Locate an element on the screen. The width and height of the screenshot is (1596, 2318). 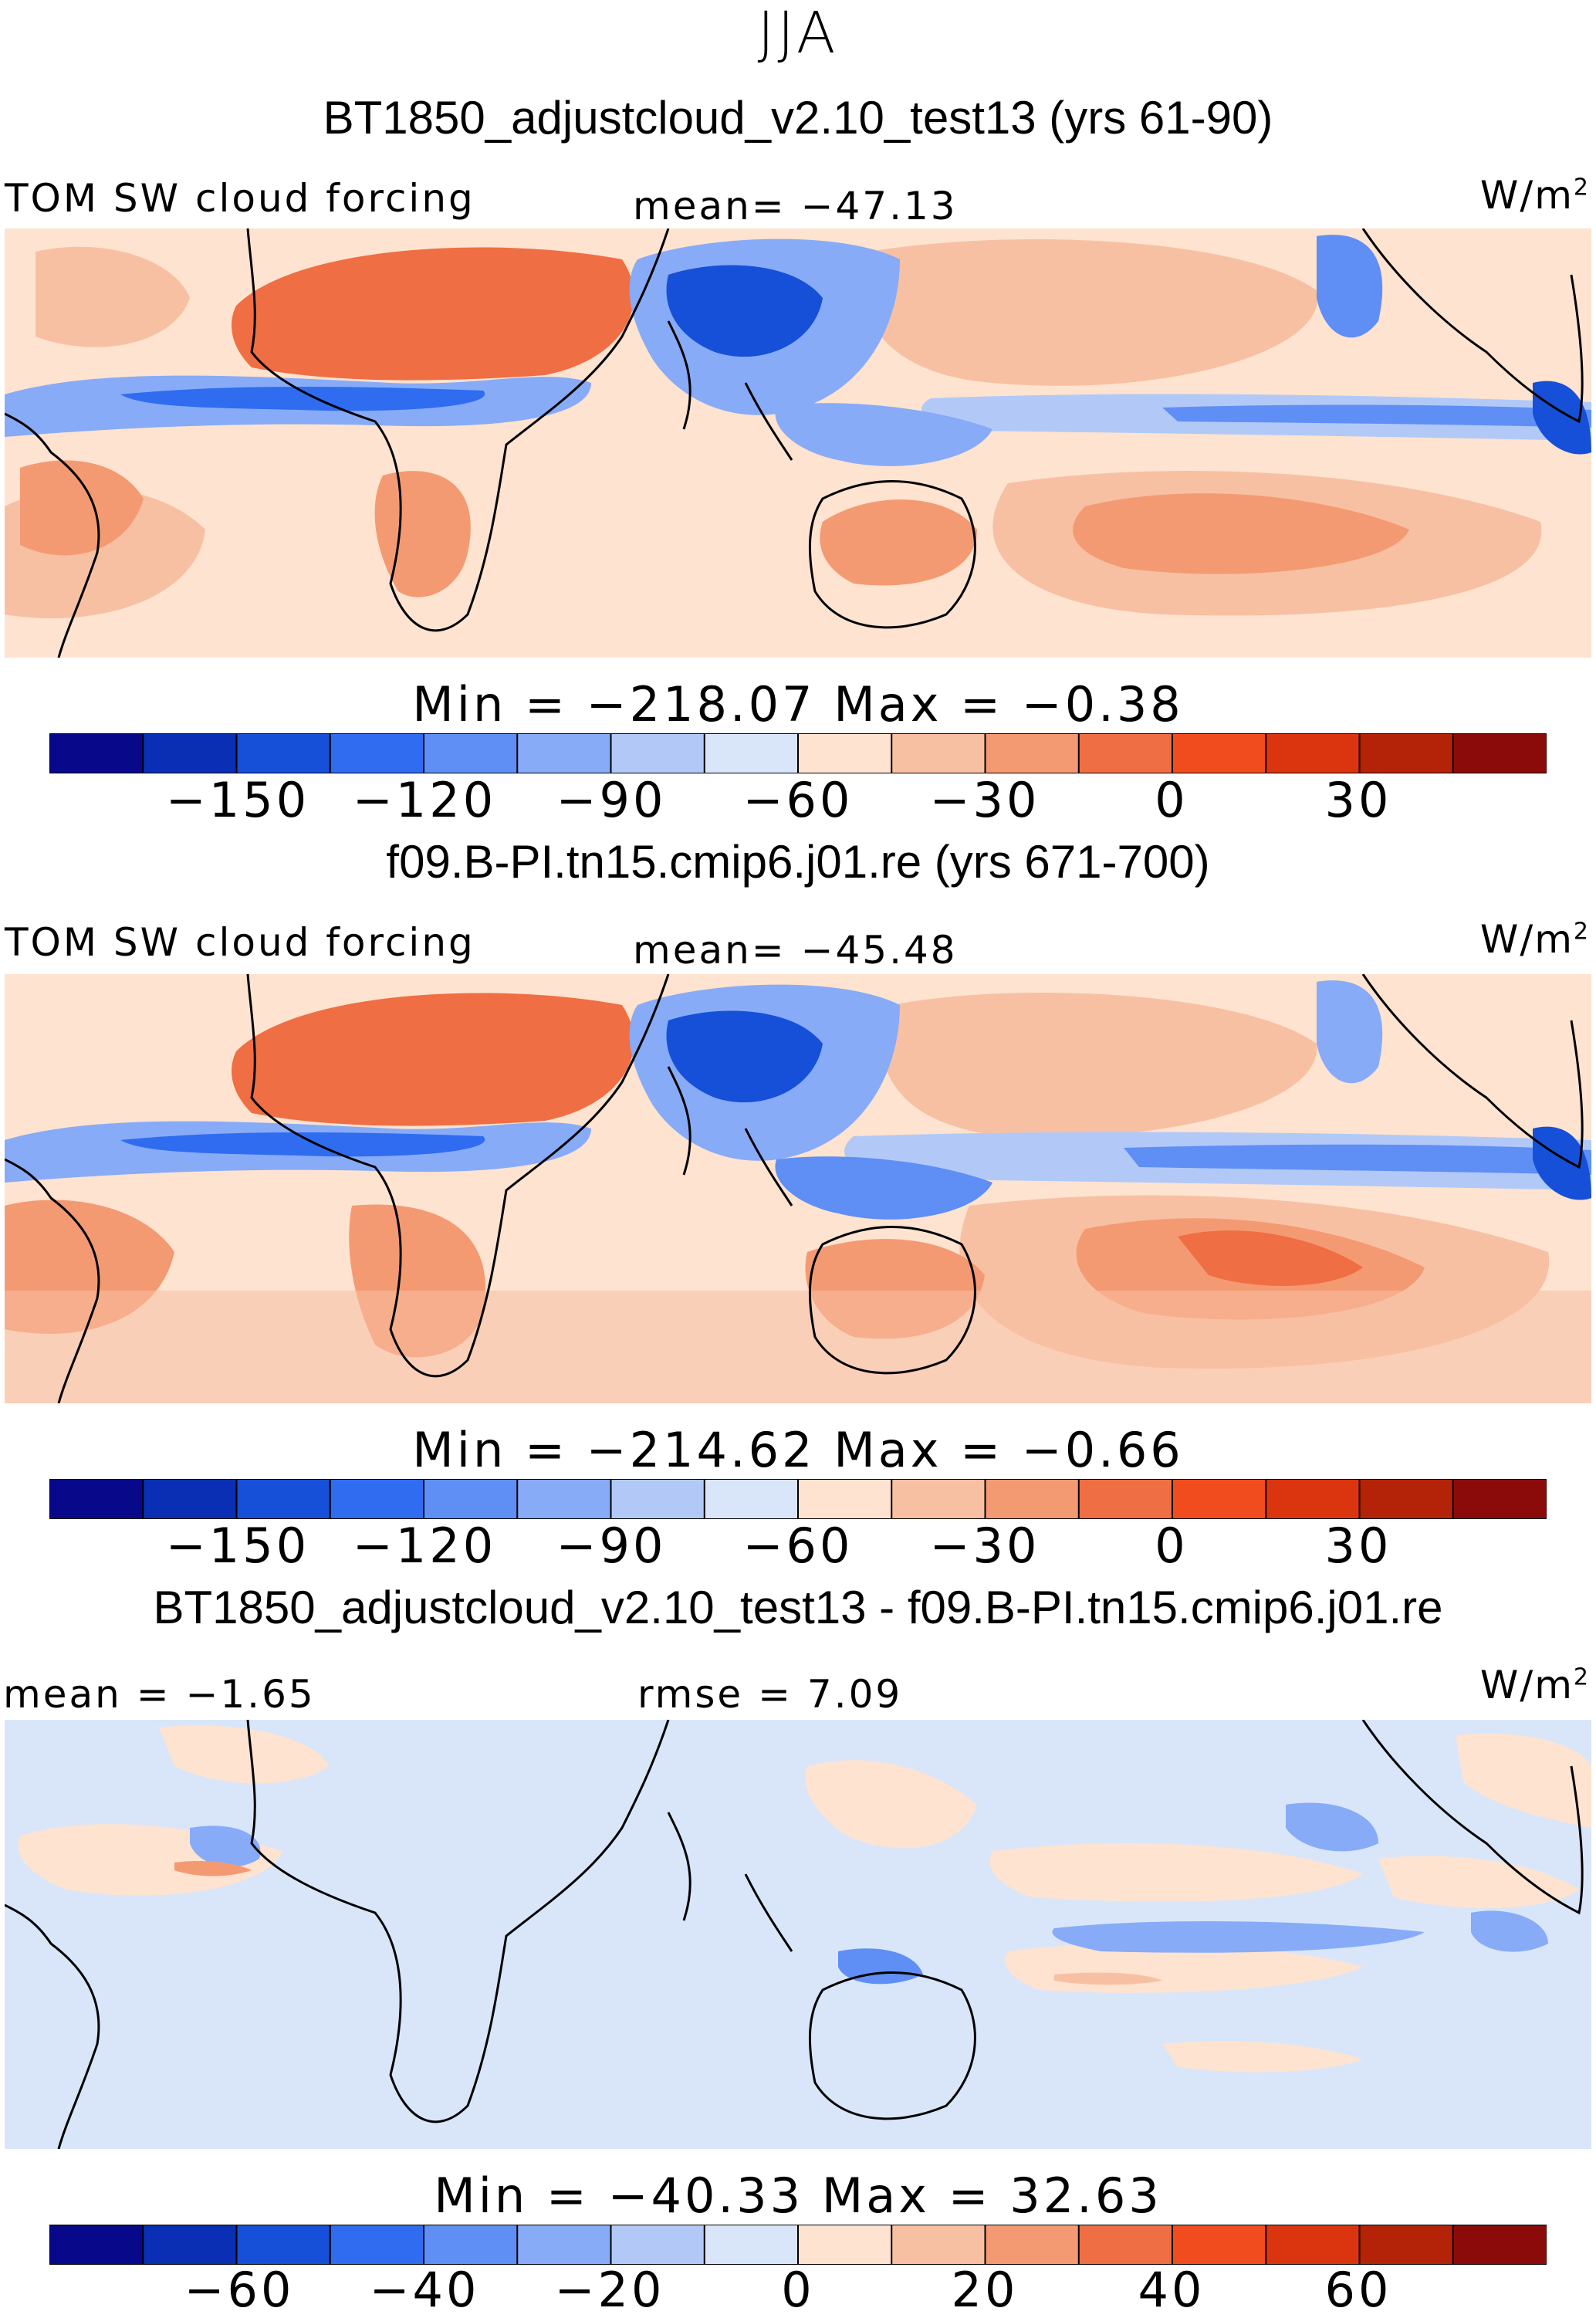
panel1-variable-label: TOM SW cloud forcing is located at coordinates (240, 198).